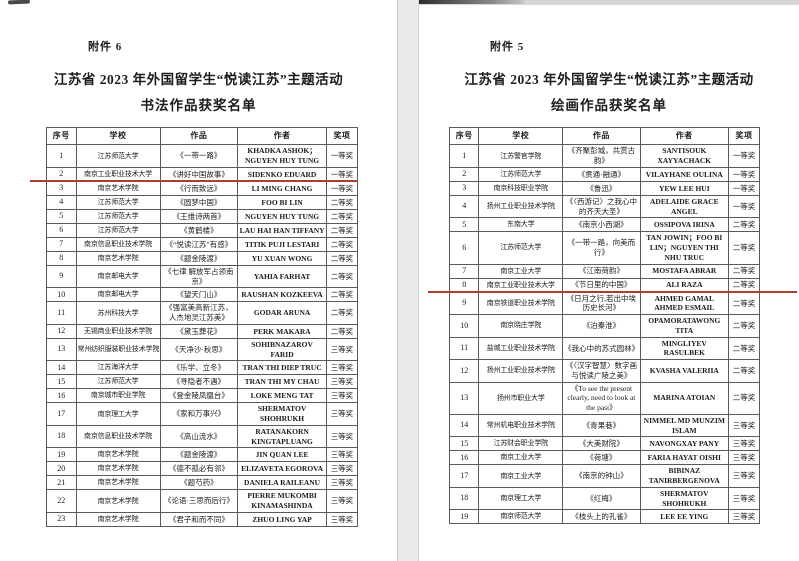 The height and width of the screenshot is (561, 799). I want to click on table-cell: 22, so click(61, 501).